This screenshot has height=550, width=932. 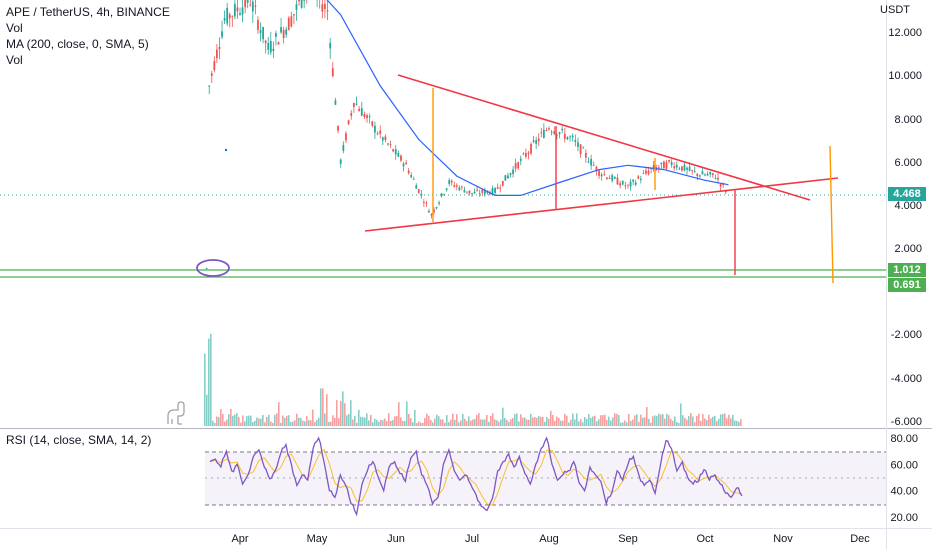 I want to click on symbol-title: APE / TetherUS, 4h, BINANCE, so click(x=88, y=12).